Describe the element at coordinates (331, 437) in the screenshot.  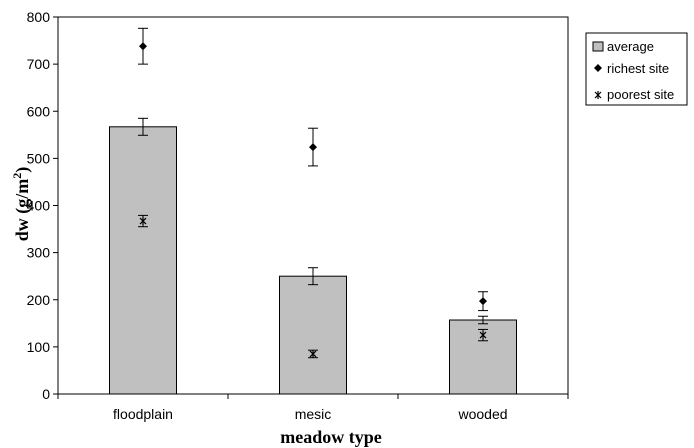
I see `x-axis-title: meadow type` at that location.